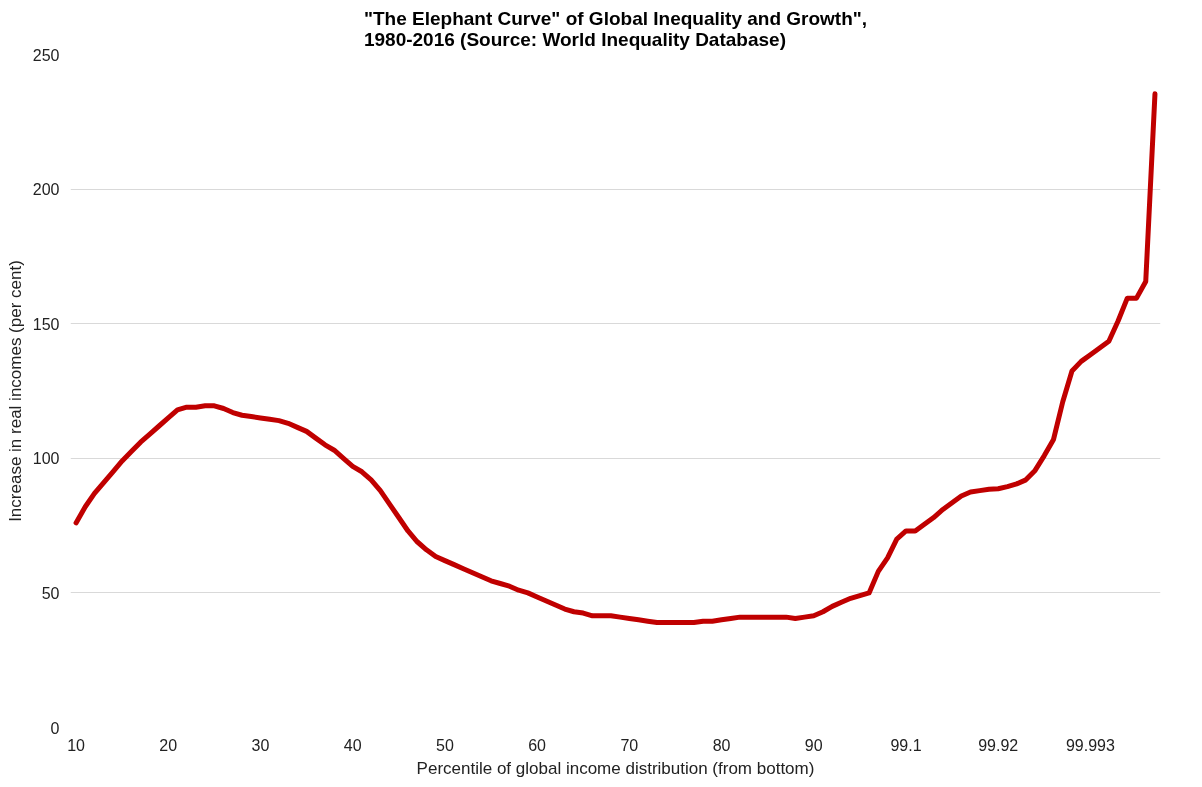 The width and height of the screenshot is (1202, 787). I want to click on x-tick-label: 10, so click(76, 745).